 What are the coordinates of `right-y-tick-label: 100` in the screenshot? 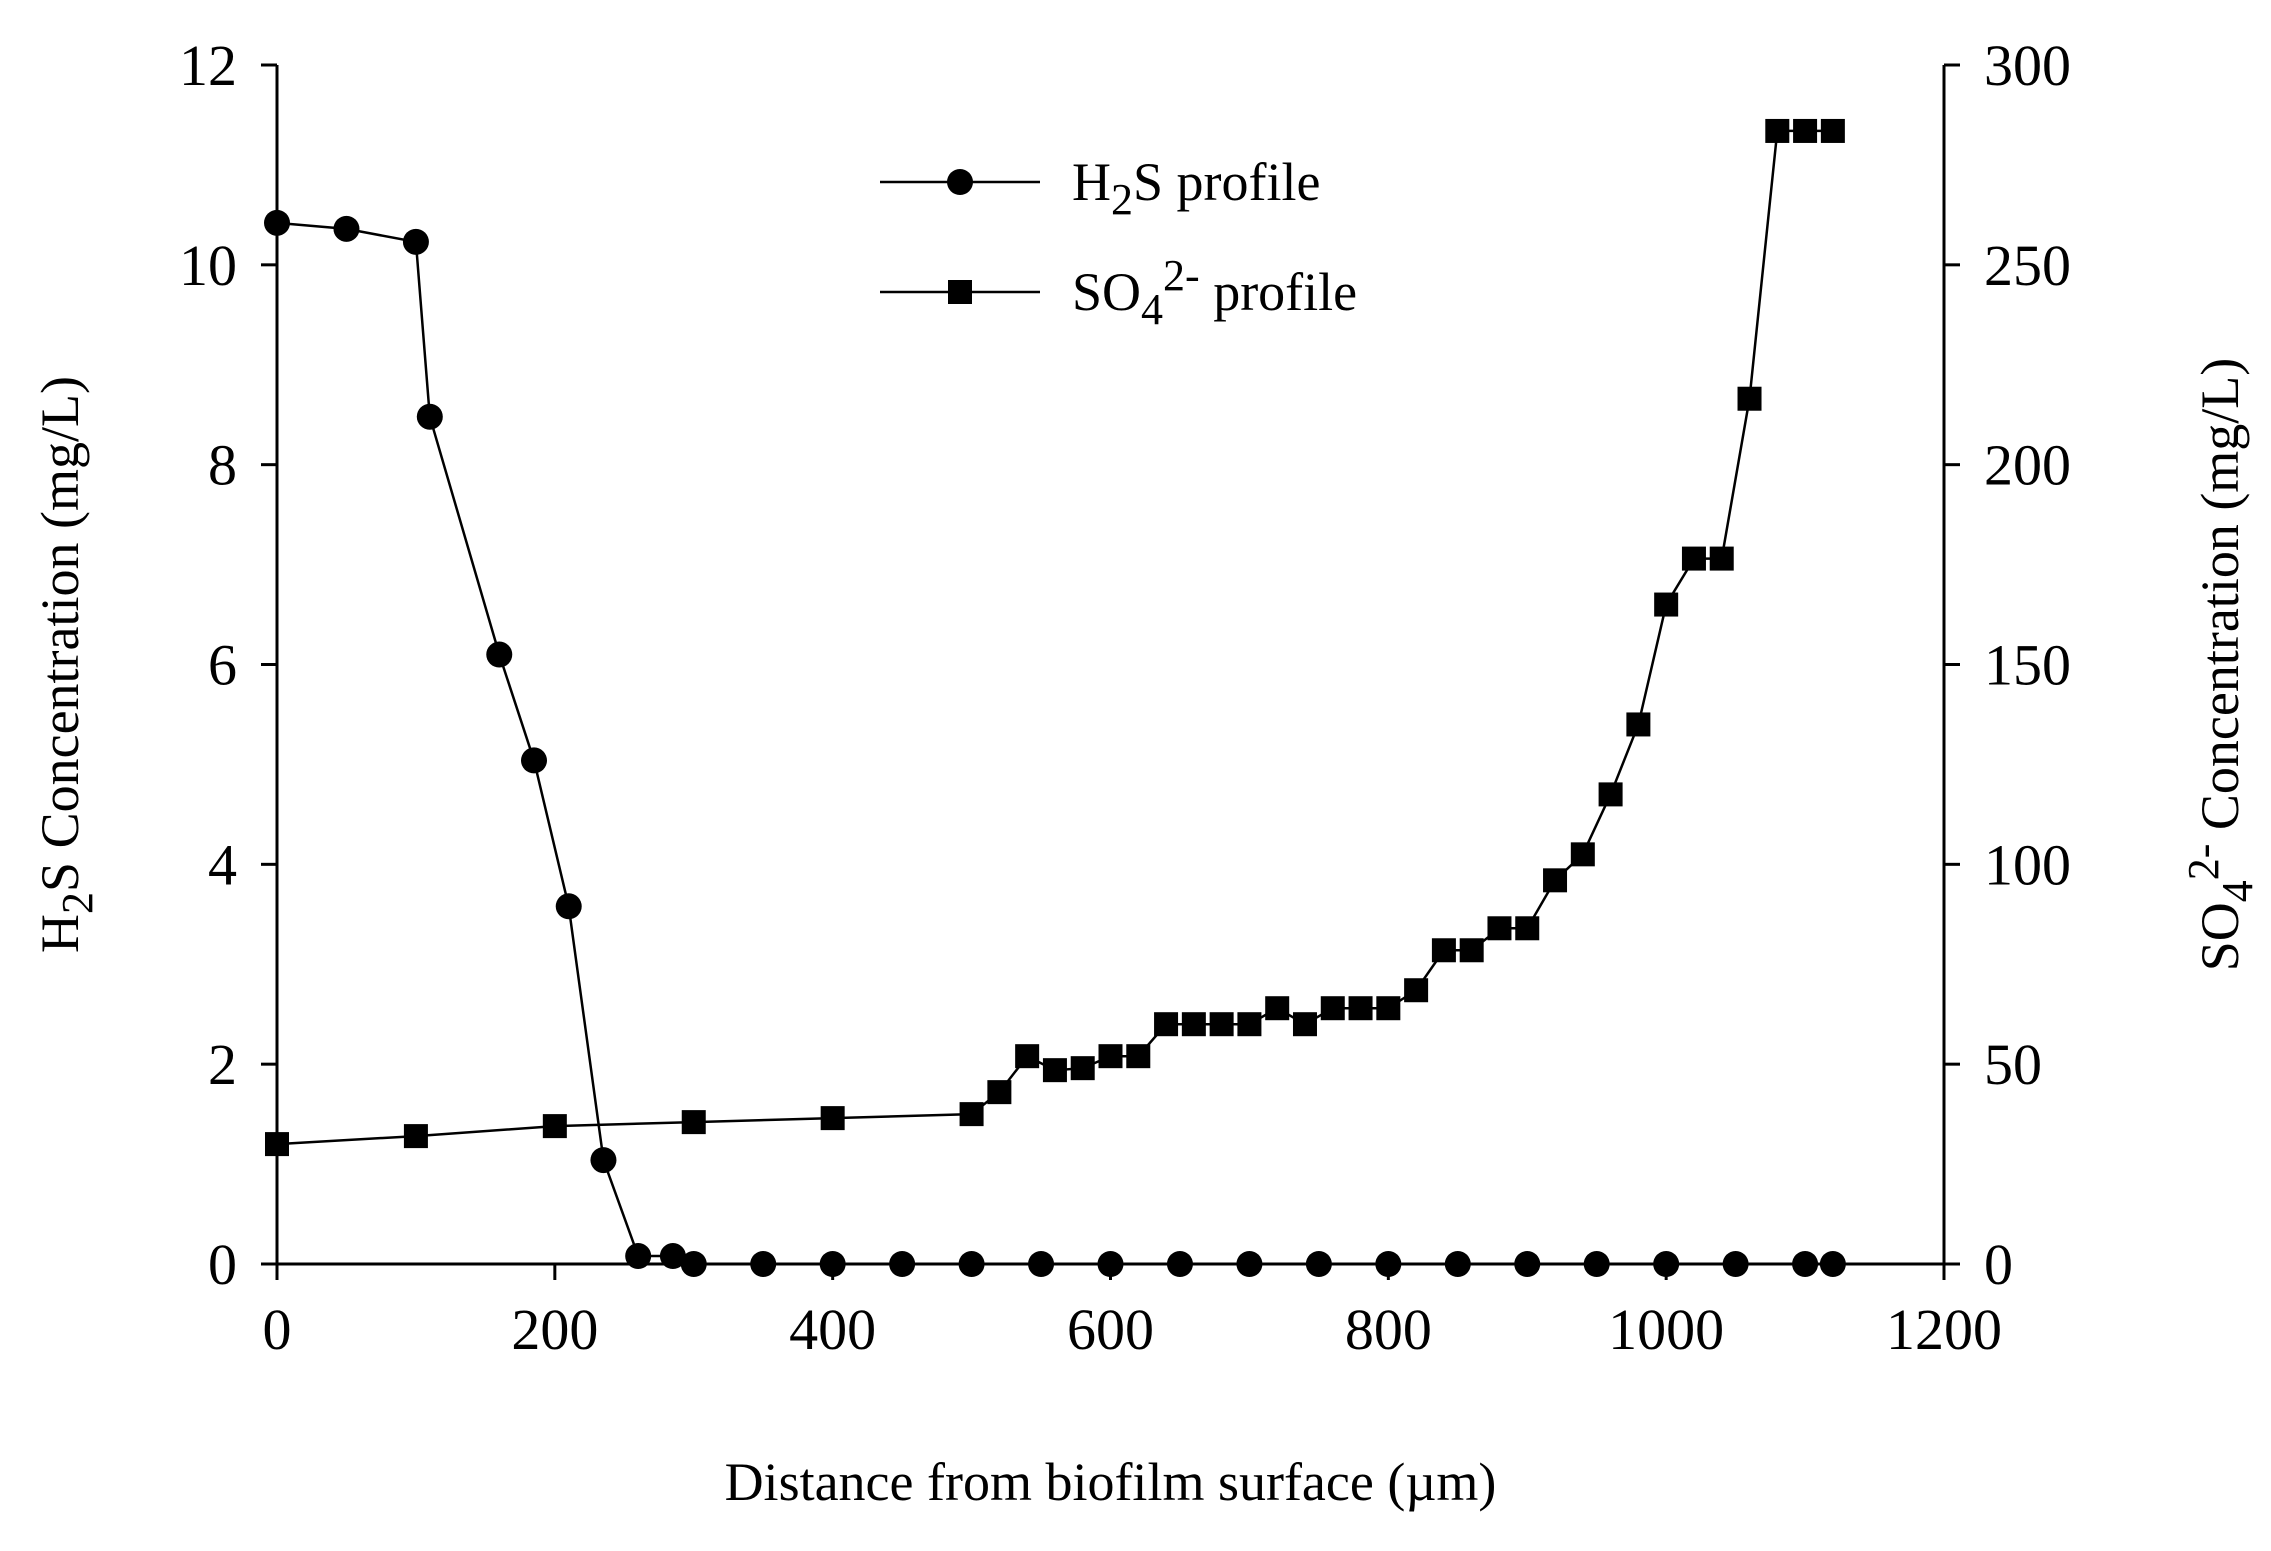 It's located at (2027, 864).